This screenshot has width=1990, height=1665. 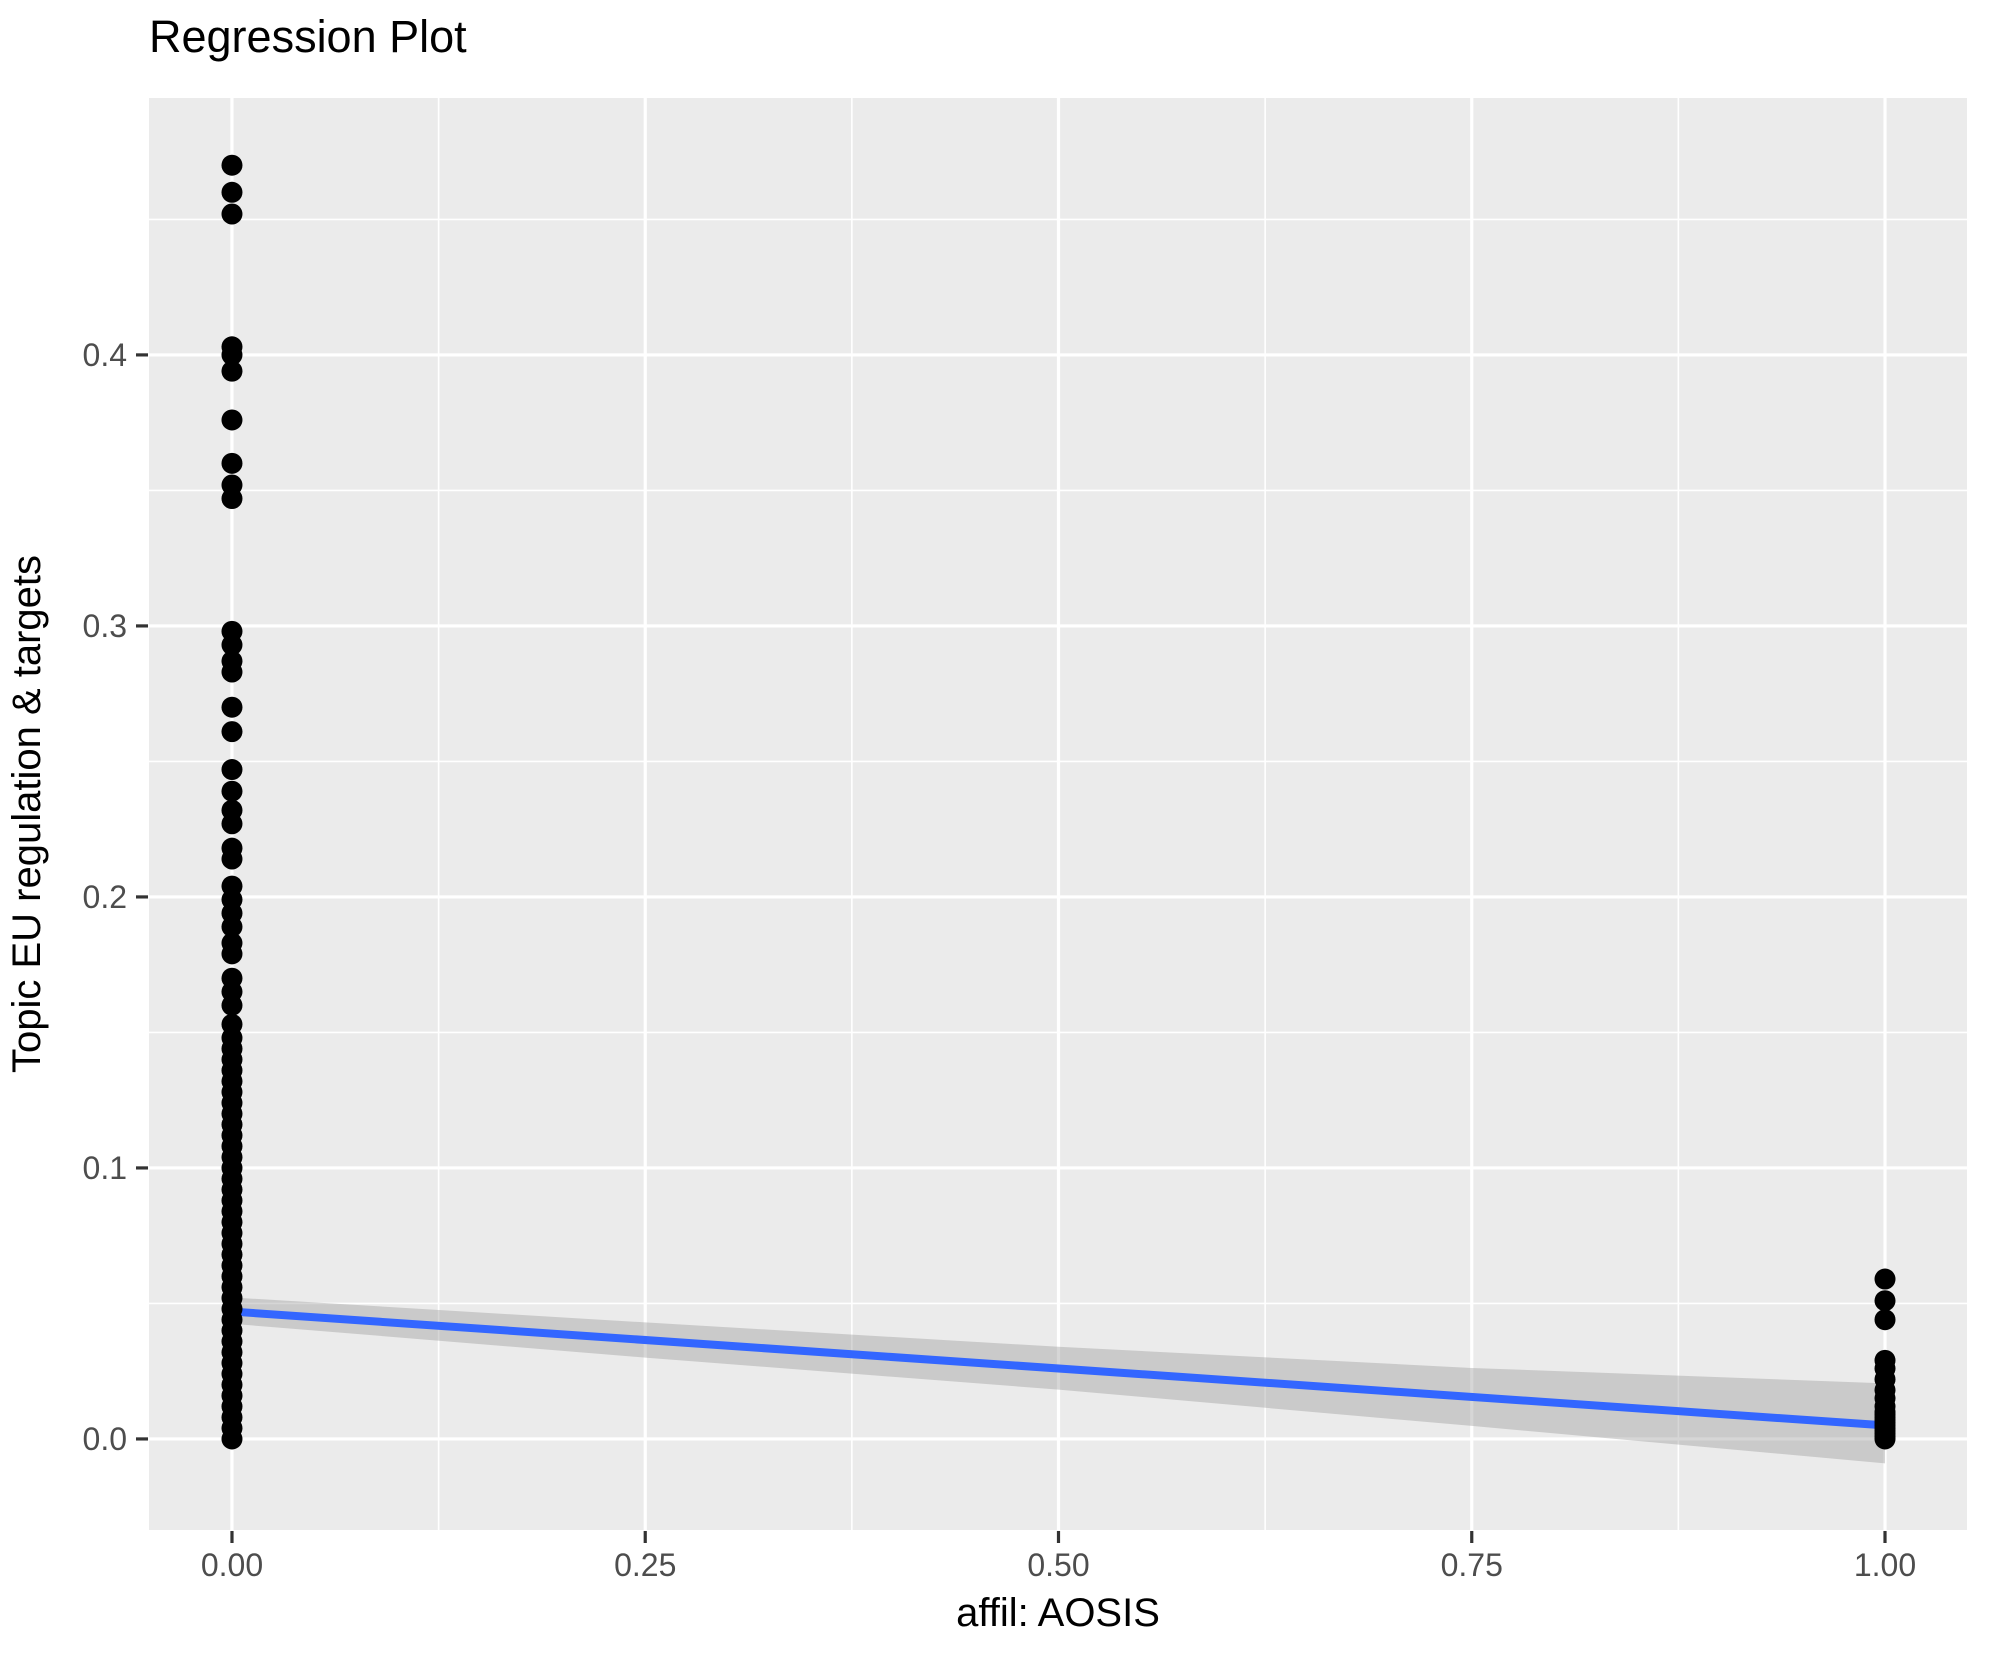 I want to click on regression-line, so click(x=1058, y=1368).